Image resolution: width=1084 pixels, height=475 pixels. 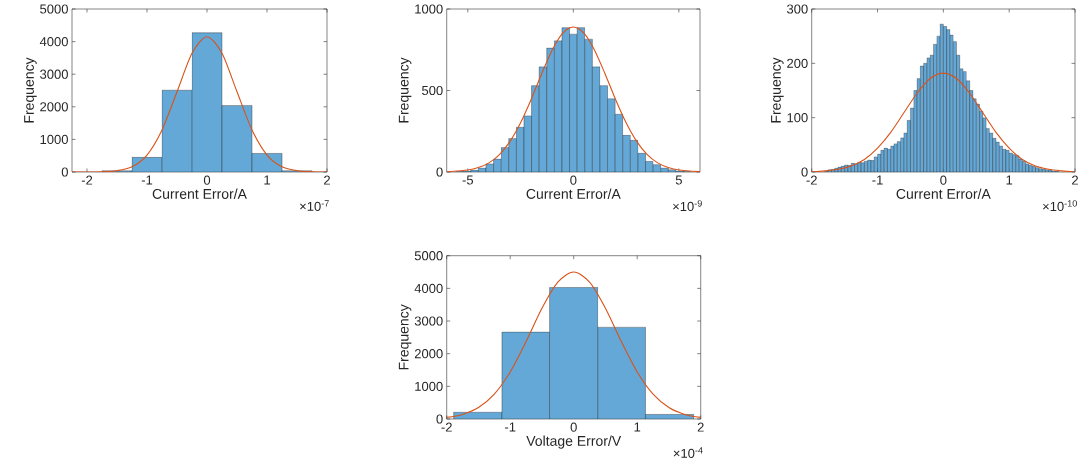 I want to click on y-tick-label: 500, so click(x=432, y=90).